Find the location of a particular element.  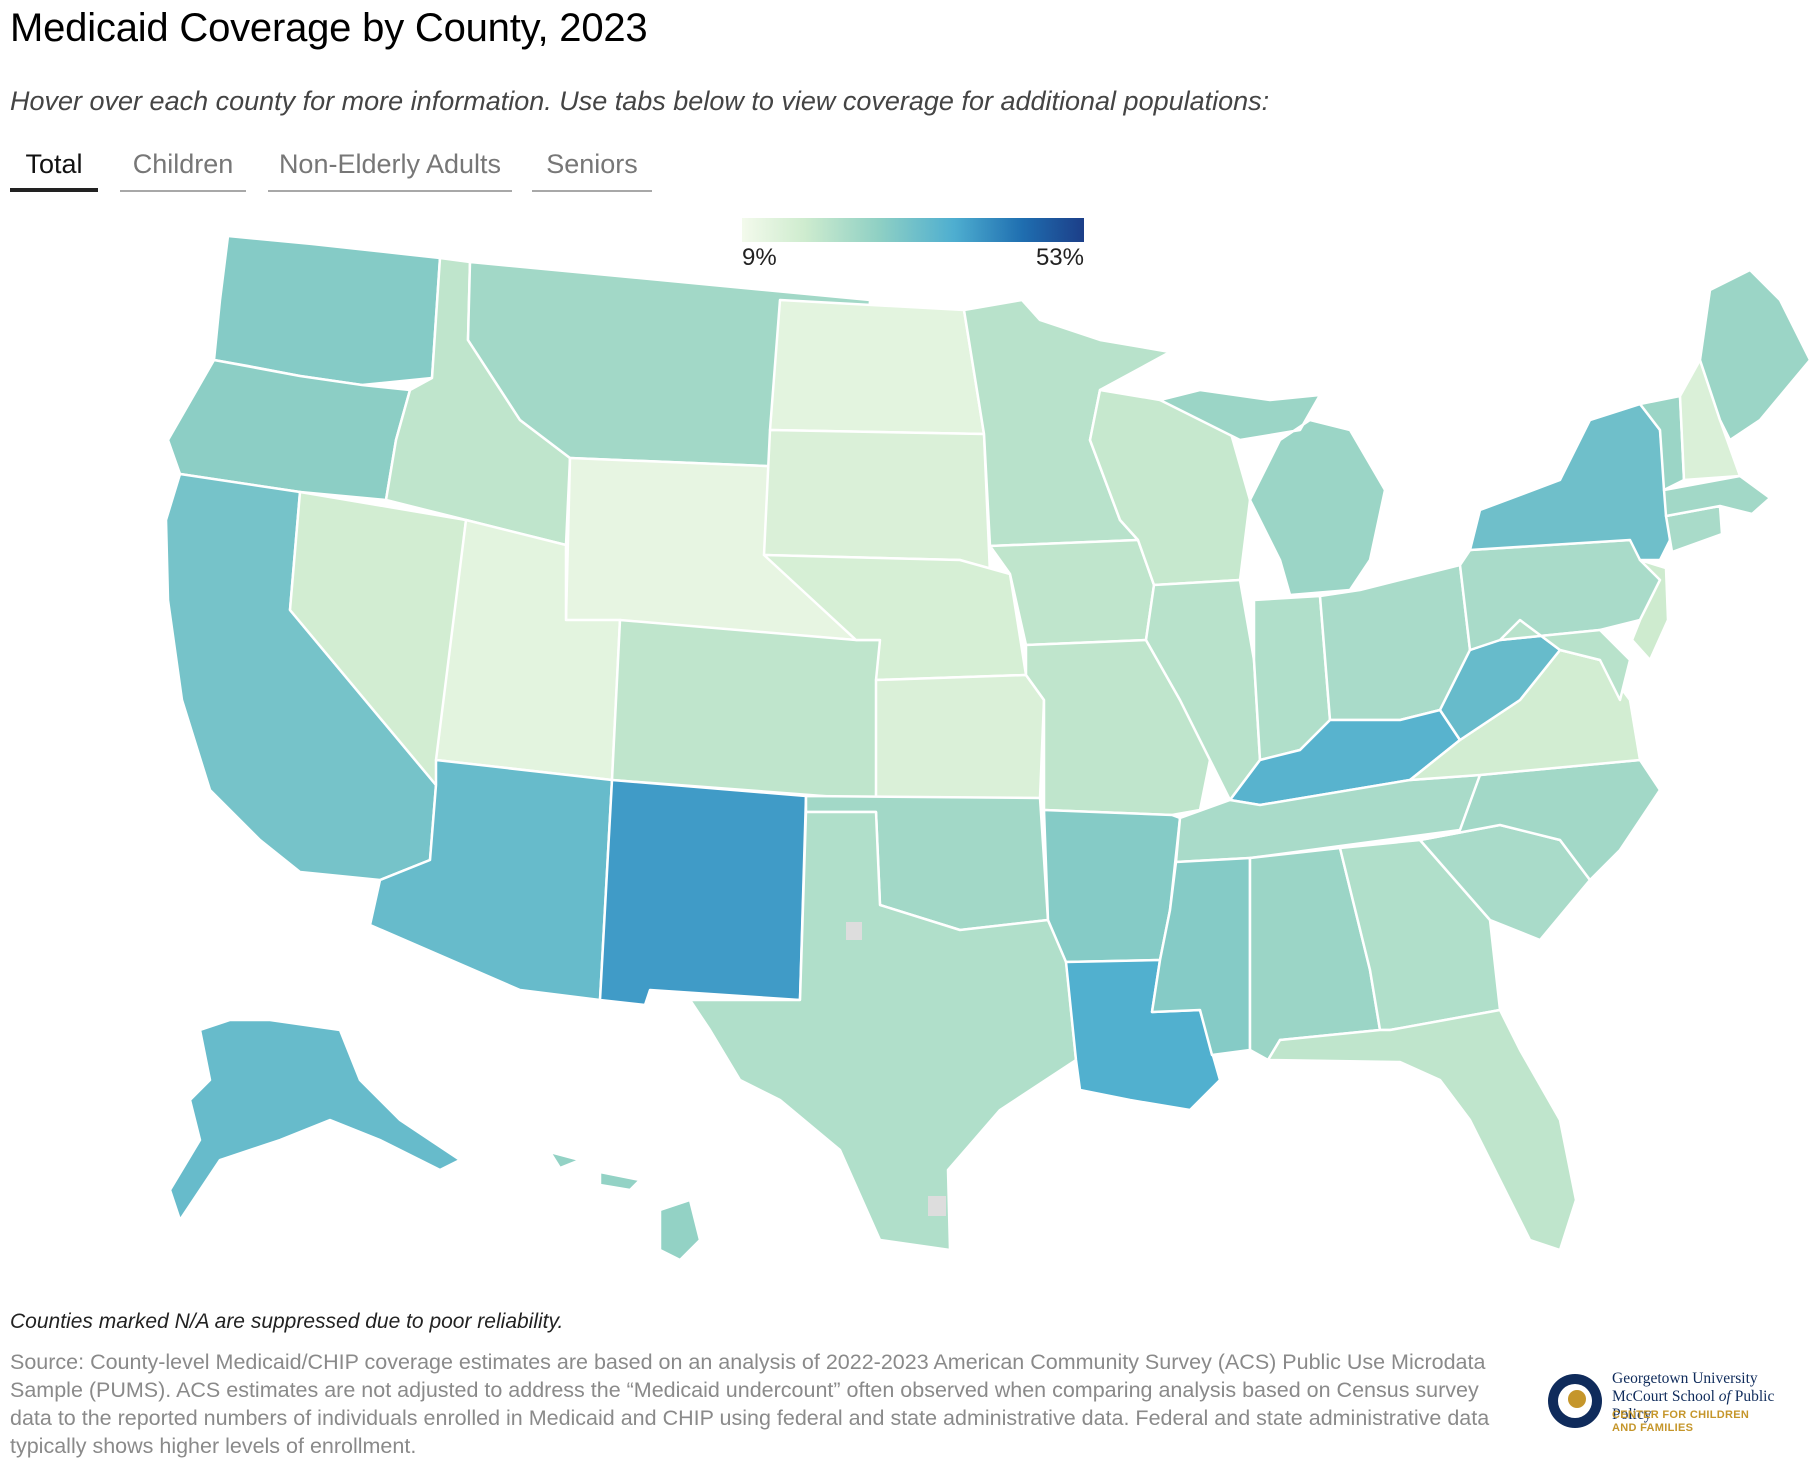

state-new-hampshire is located at coordinates (1710, 420).